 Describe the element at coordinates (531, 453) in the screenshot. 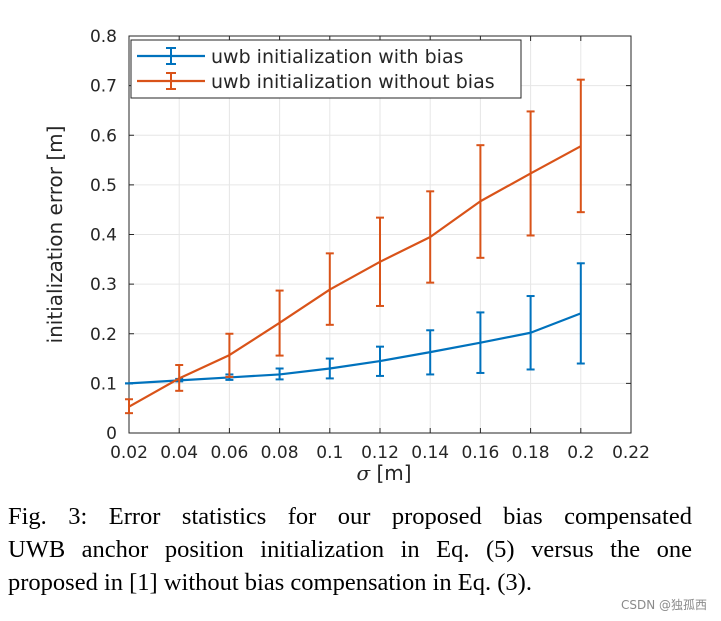

I see `x-tick-label: 0.18` at that location.